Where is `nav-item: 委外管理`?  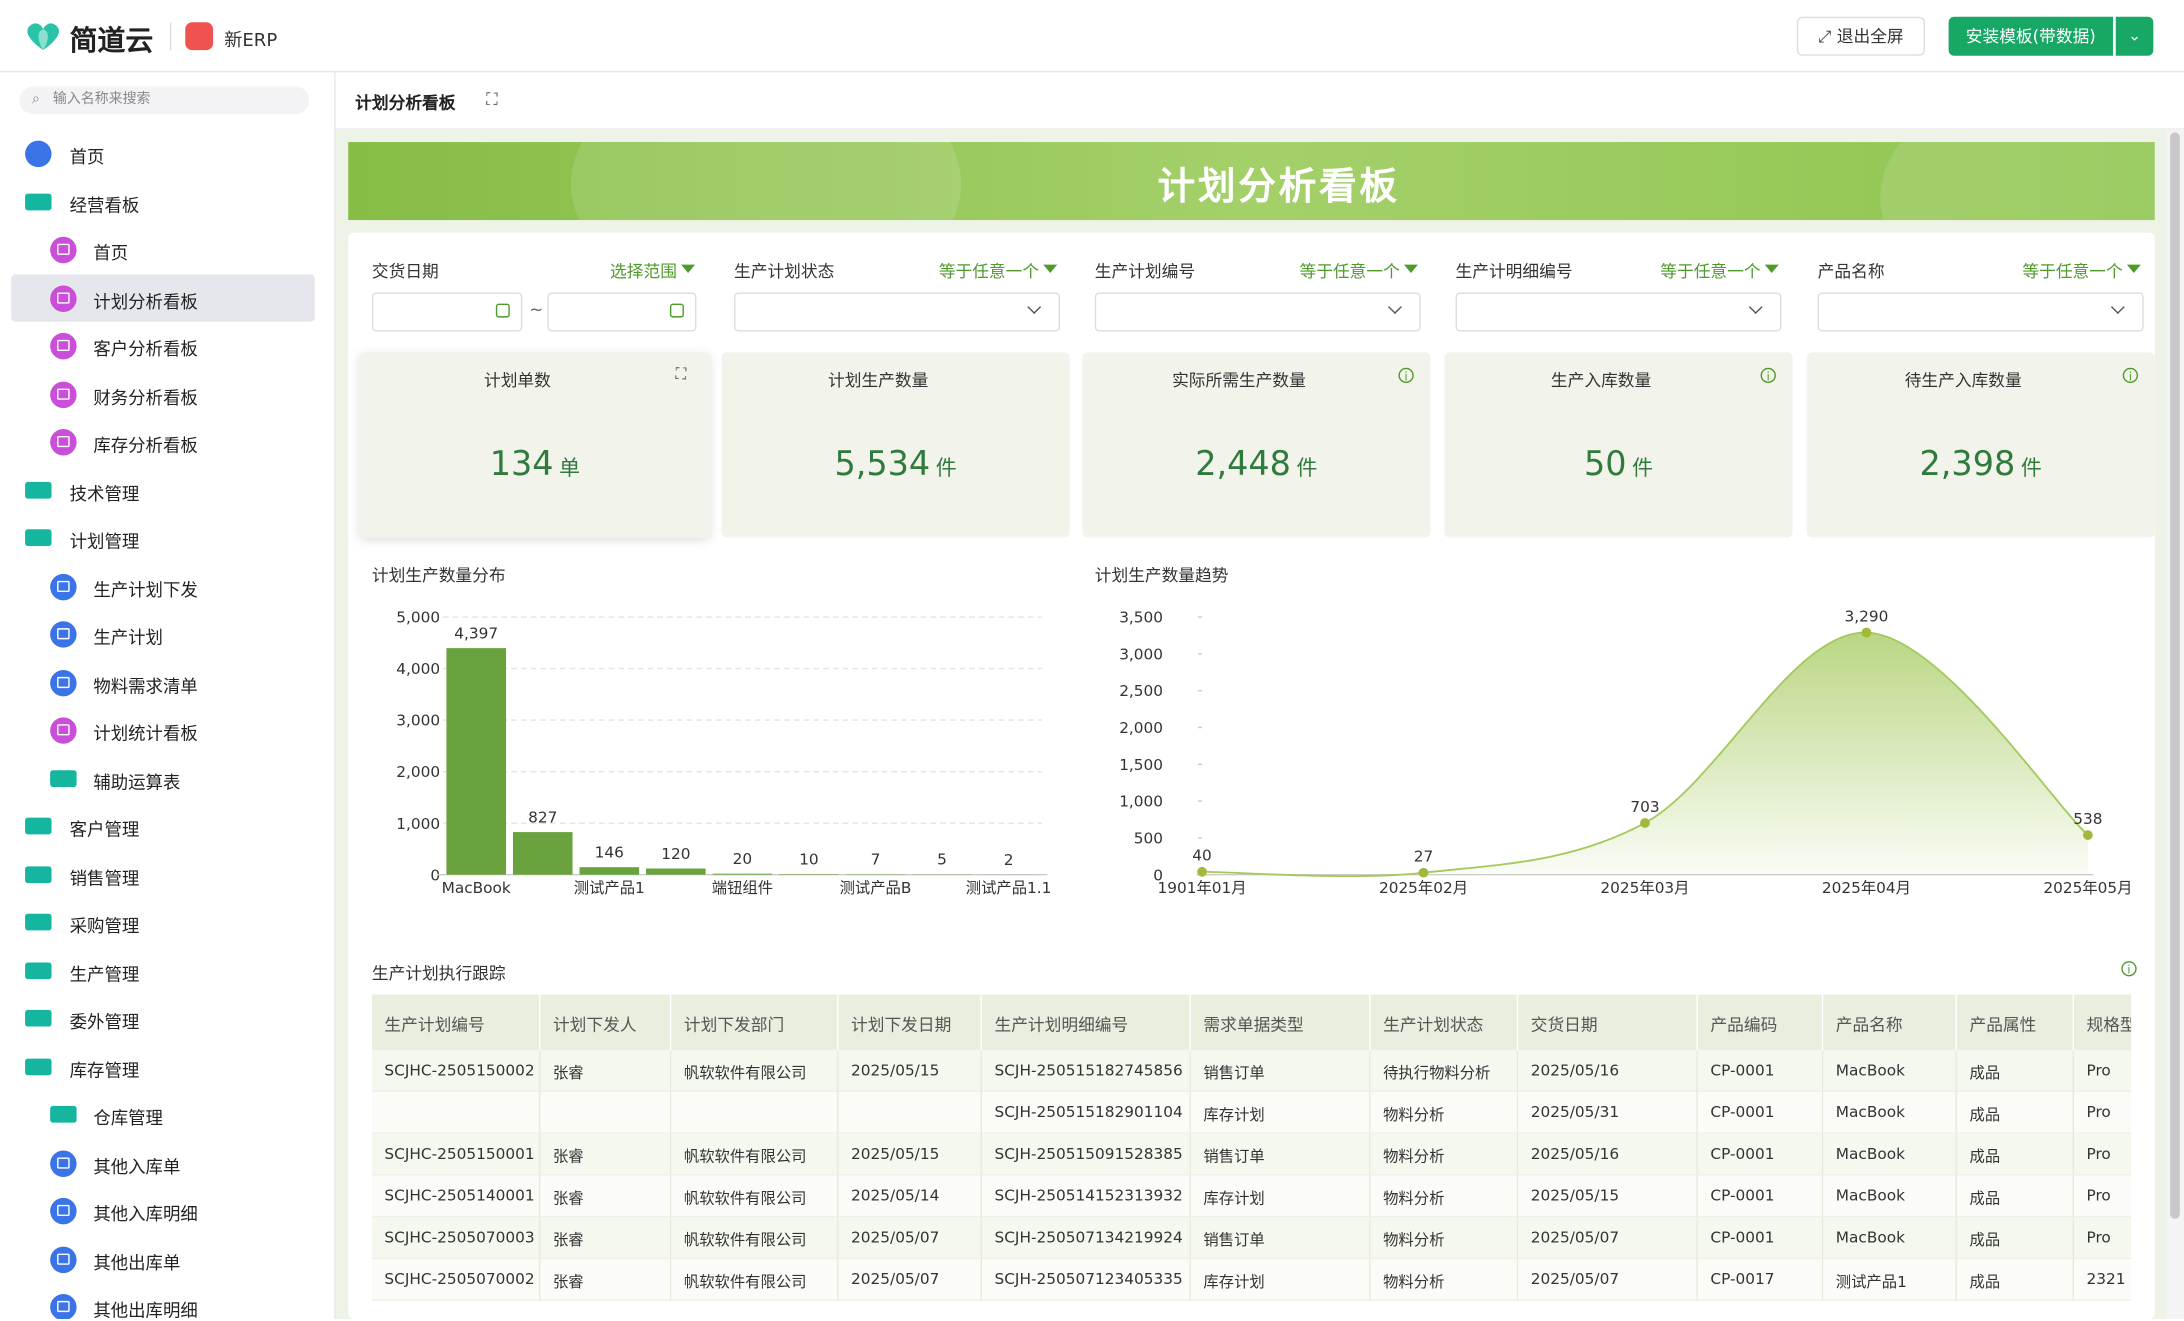 nav-item: 委外管理 is located at coordinates (163, 1018).